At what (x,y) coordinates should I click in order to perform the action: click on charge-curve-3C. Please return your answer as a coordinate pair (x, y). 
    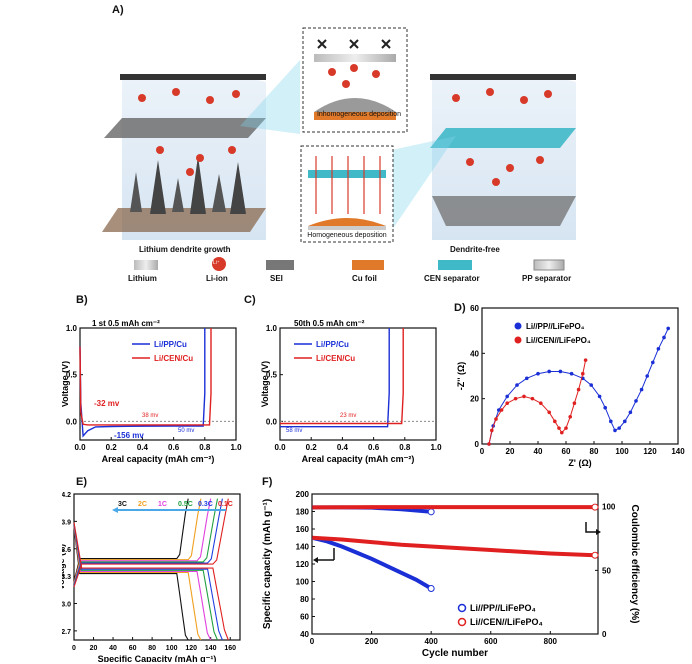
    Looking at the image, I should click on (131, 540).